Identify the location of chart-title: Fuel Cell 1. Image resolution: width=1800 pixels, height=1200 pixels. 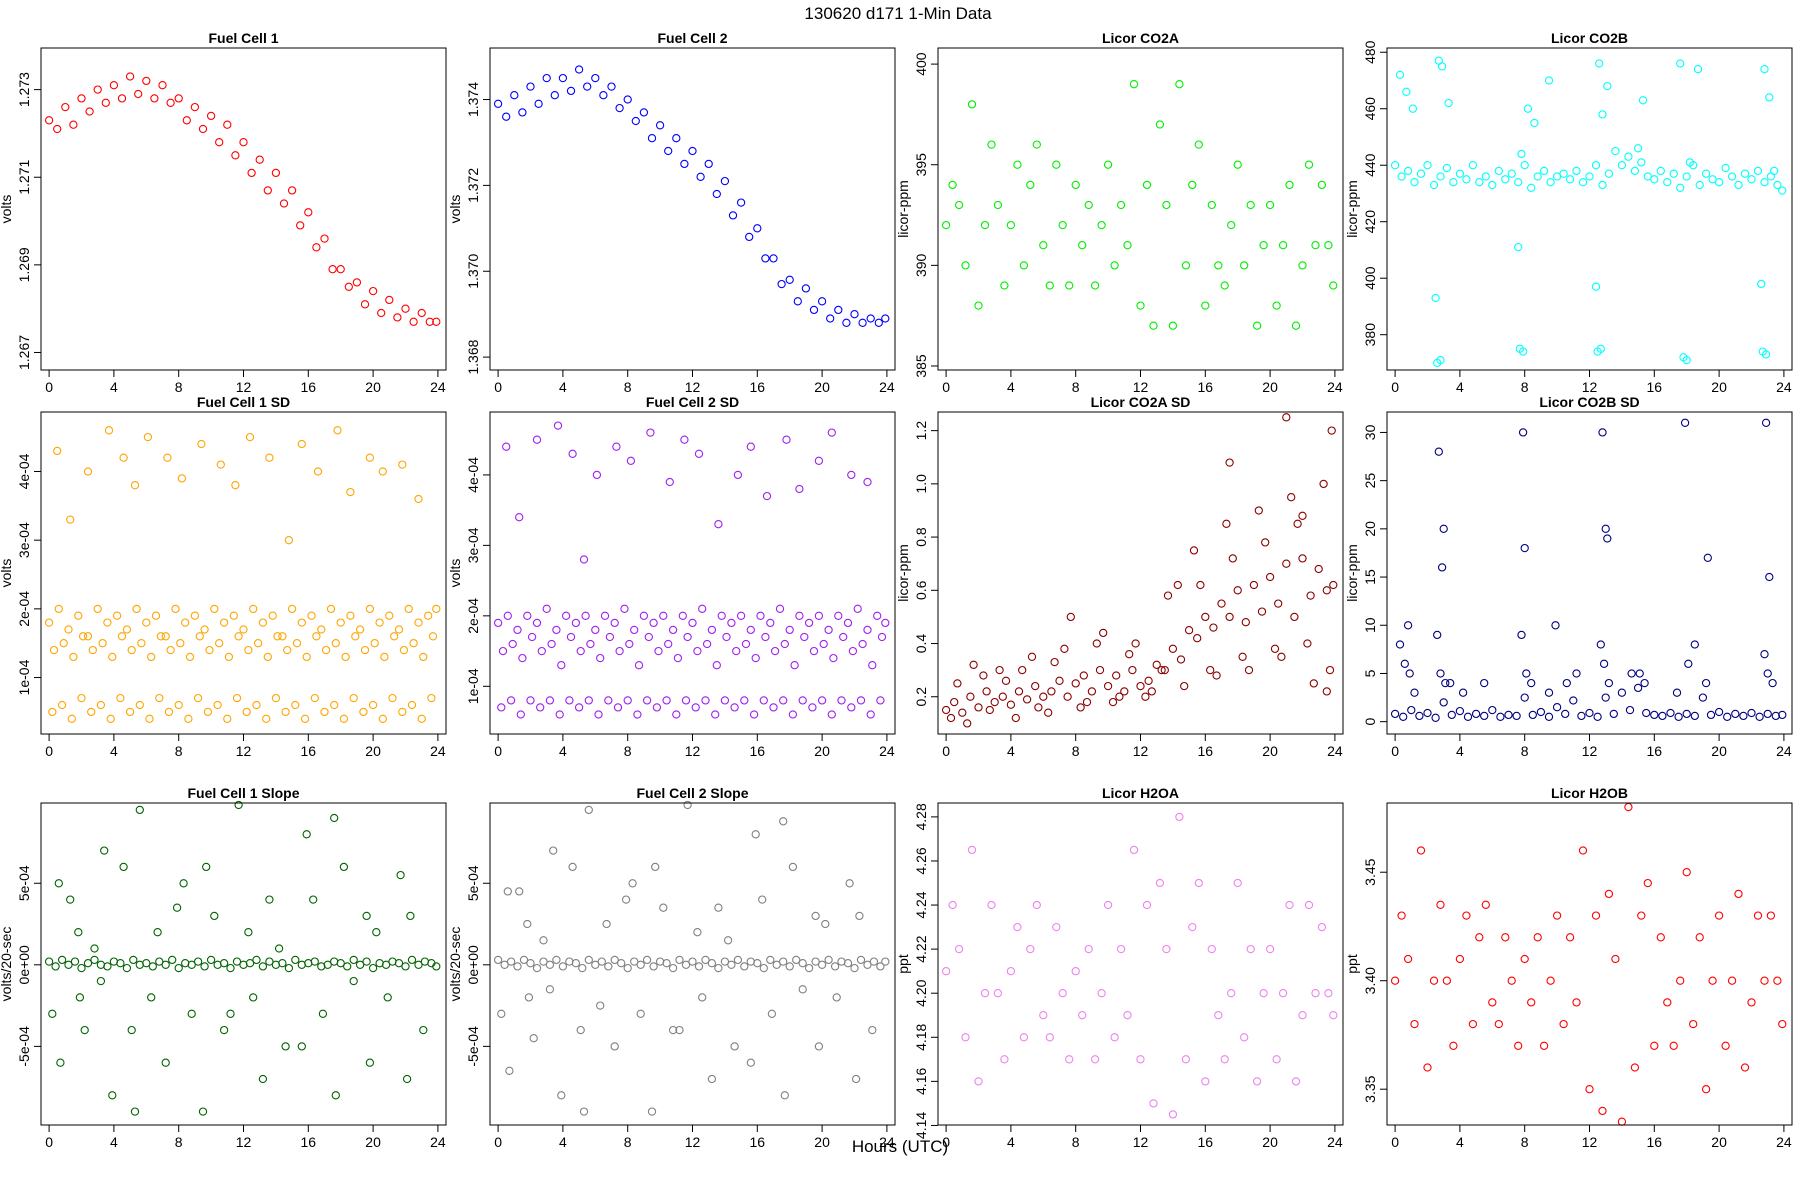
(243, 38).